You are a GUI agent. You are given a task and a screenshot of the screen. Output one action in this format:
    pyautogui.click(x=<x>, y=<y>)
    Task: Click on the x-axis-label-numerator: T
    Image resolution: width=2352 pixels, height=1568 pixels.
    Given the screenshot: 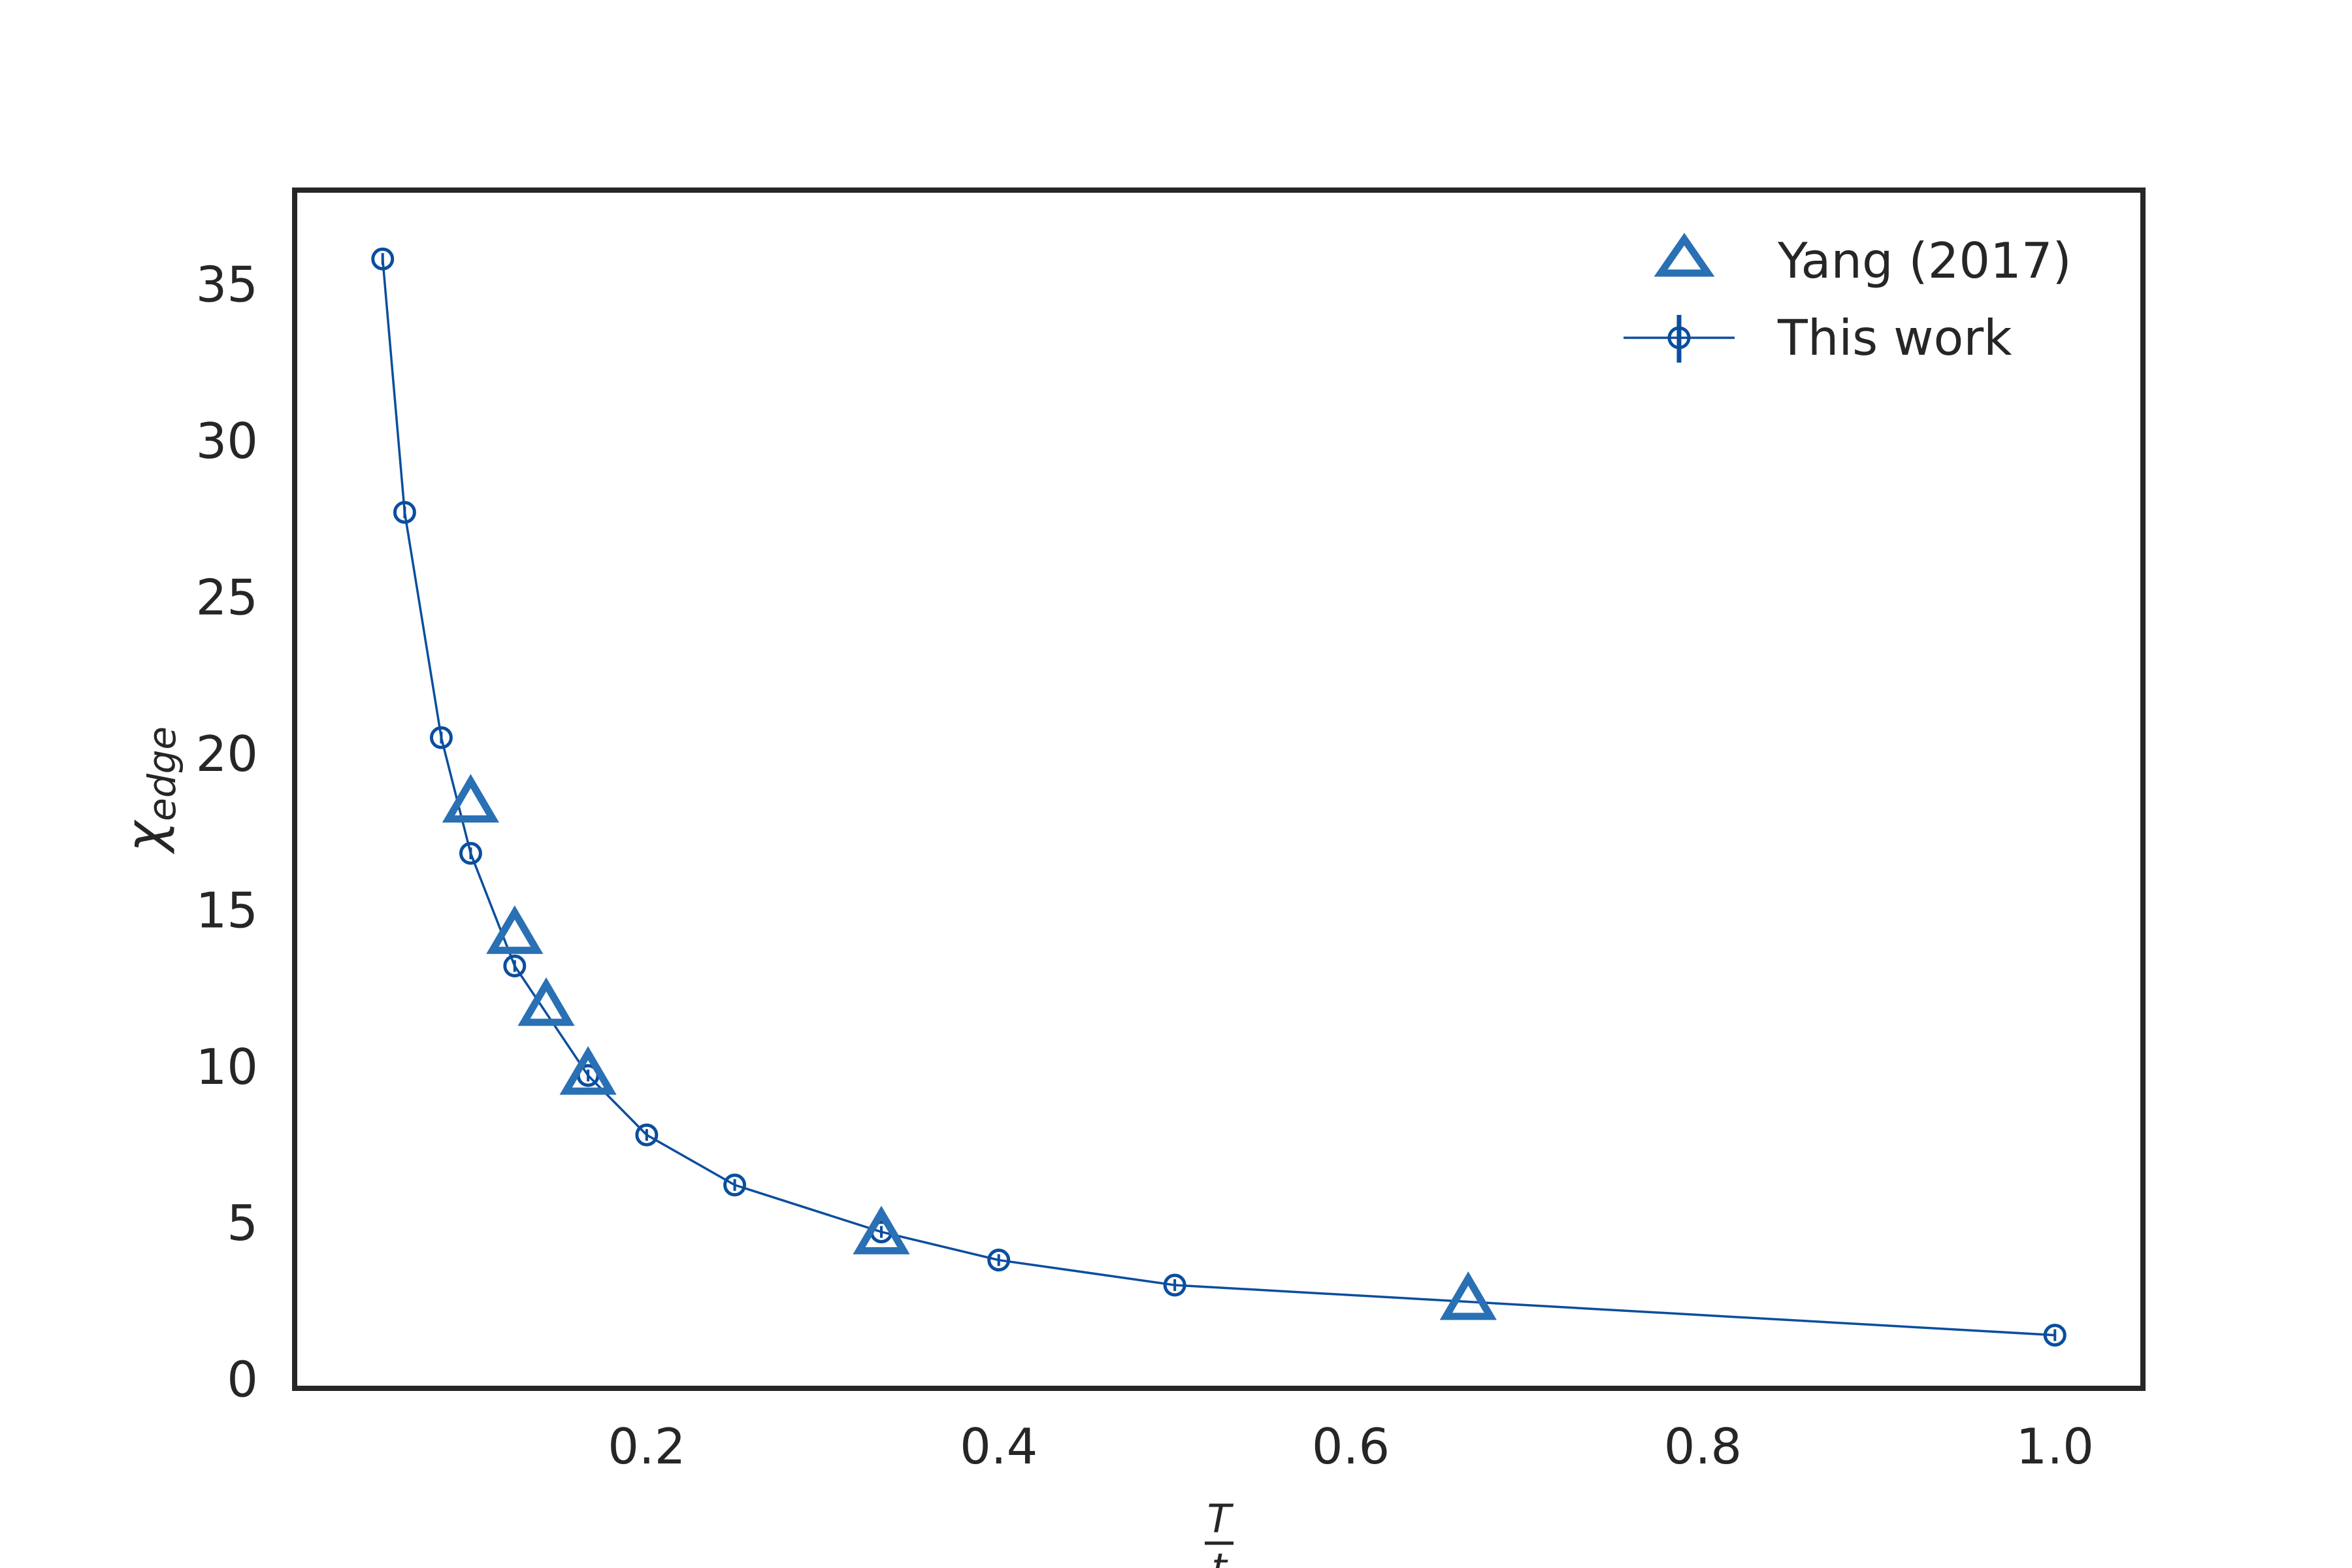 What is the action you would take?
    pyautogui.click(x=1220, y=1519)
    